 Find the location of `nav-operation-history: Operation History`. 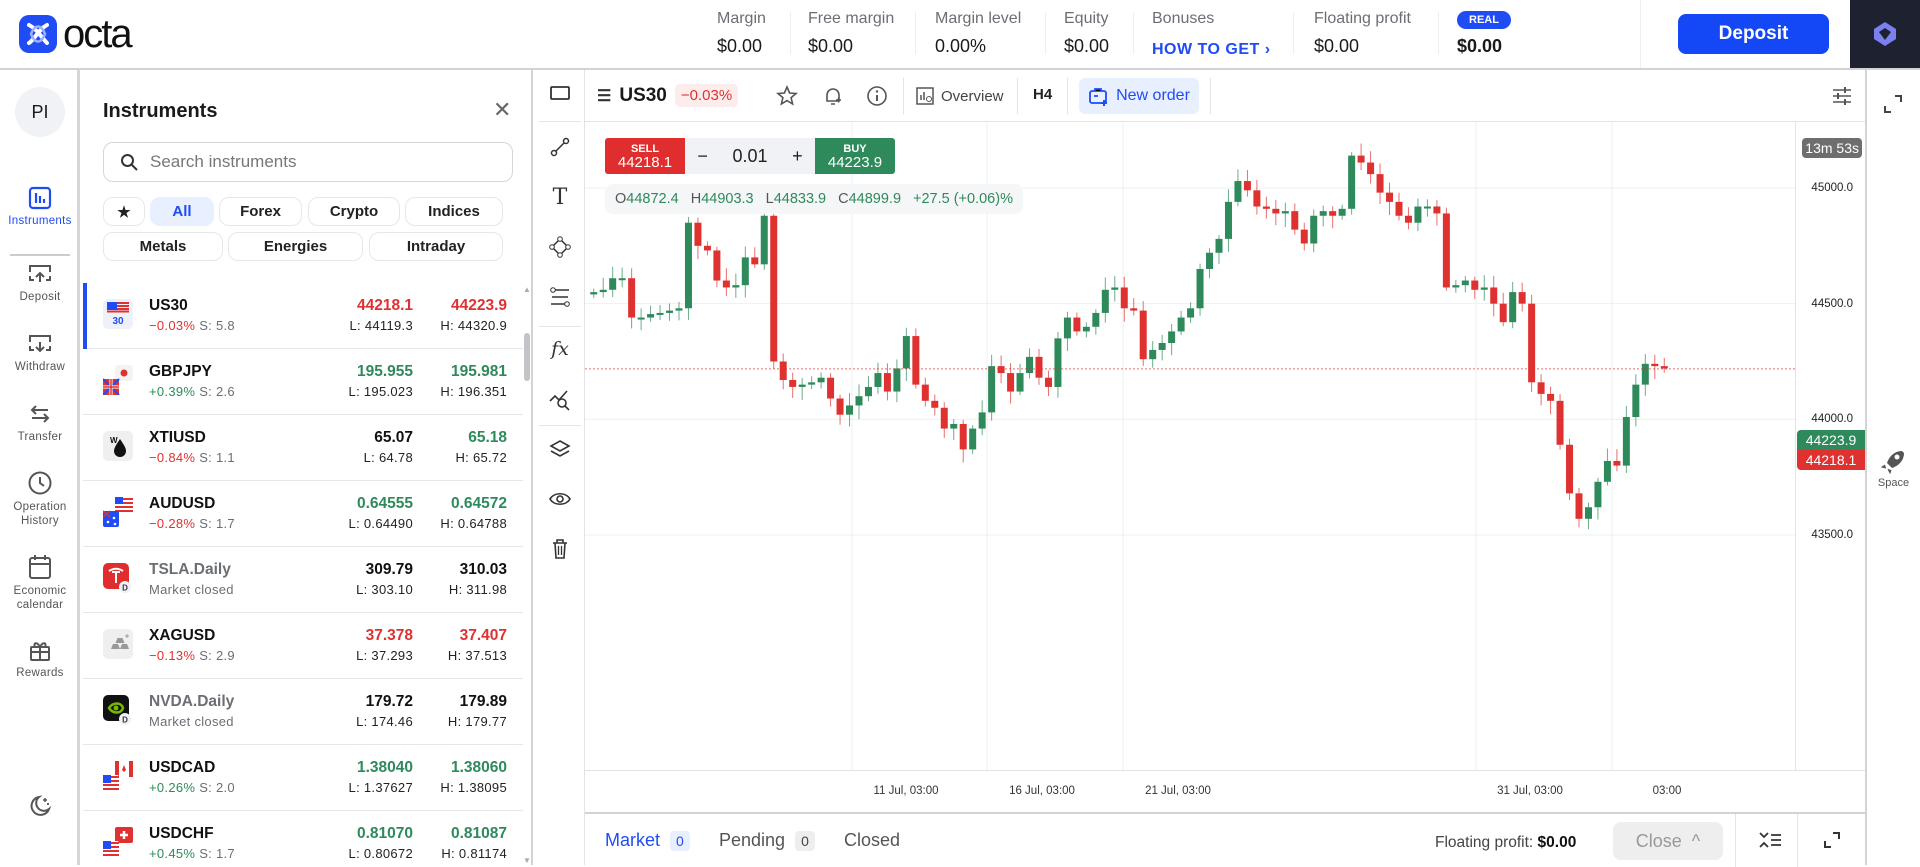

nav-operation-history: Operation History is located at coordinates (40, 499).